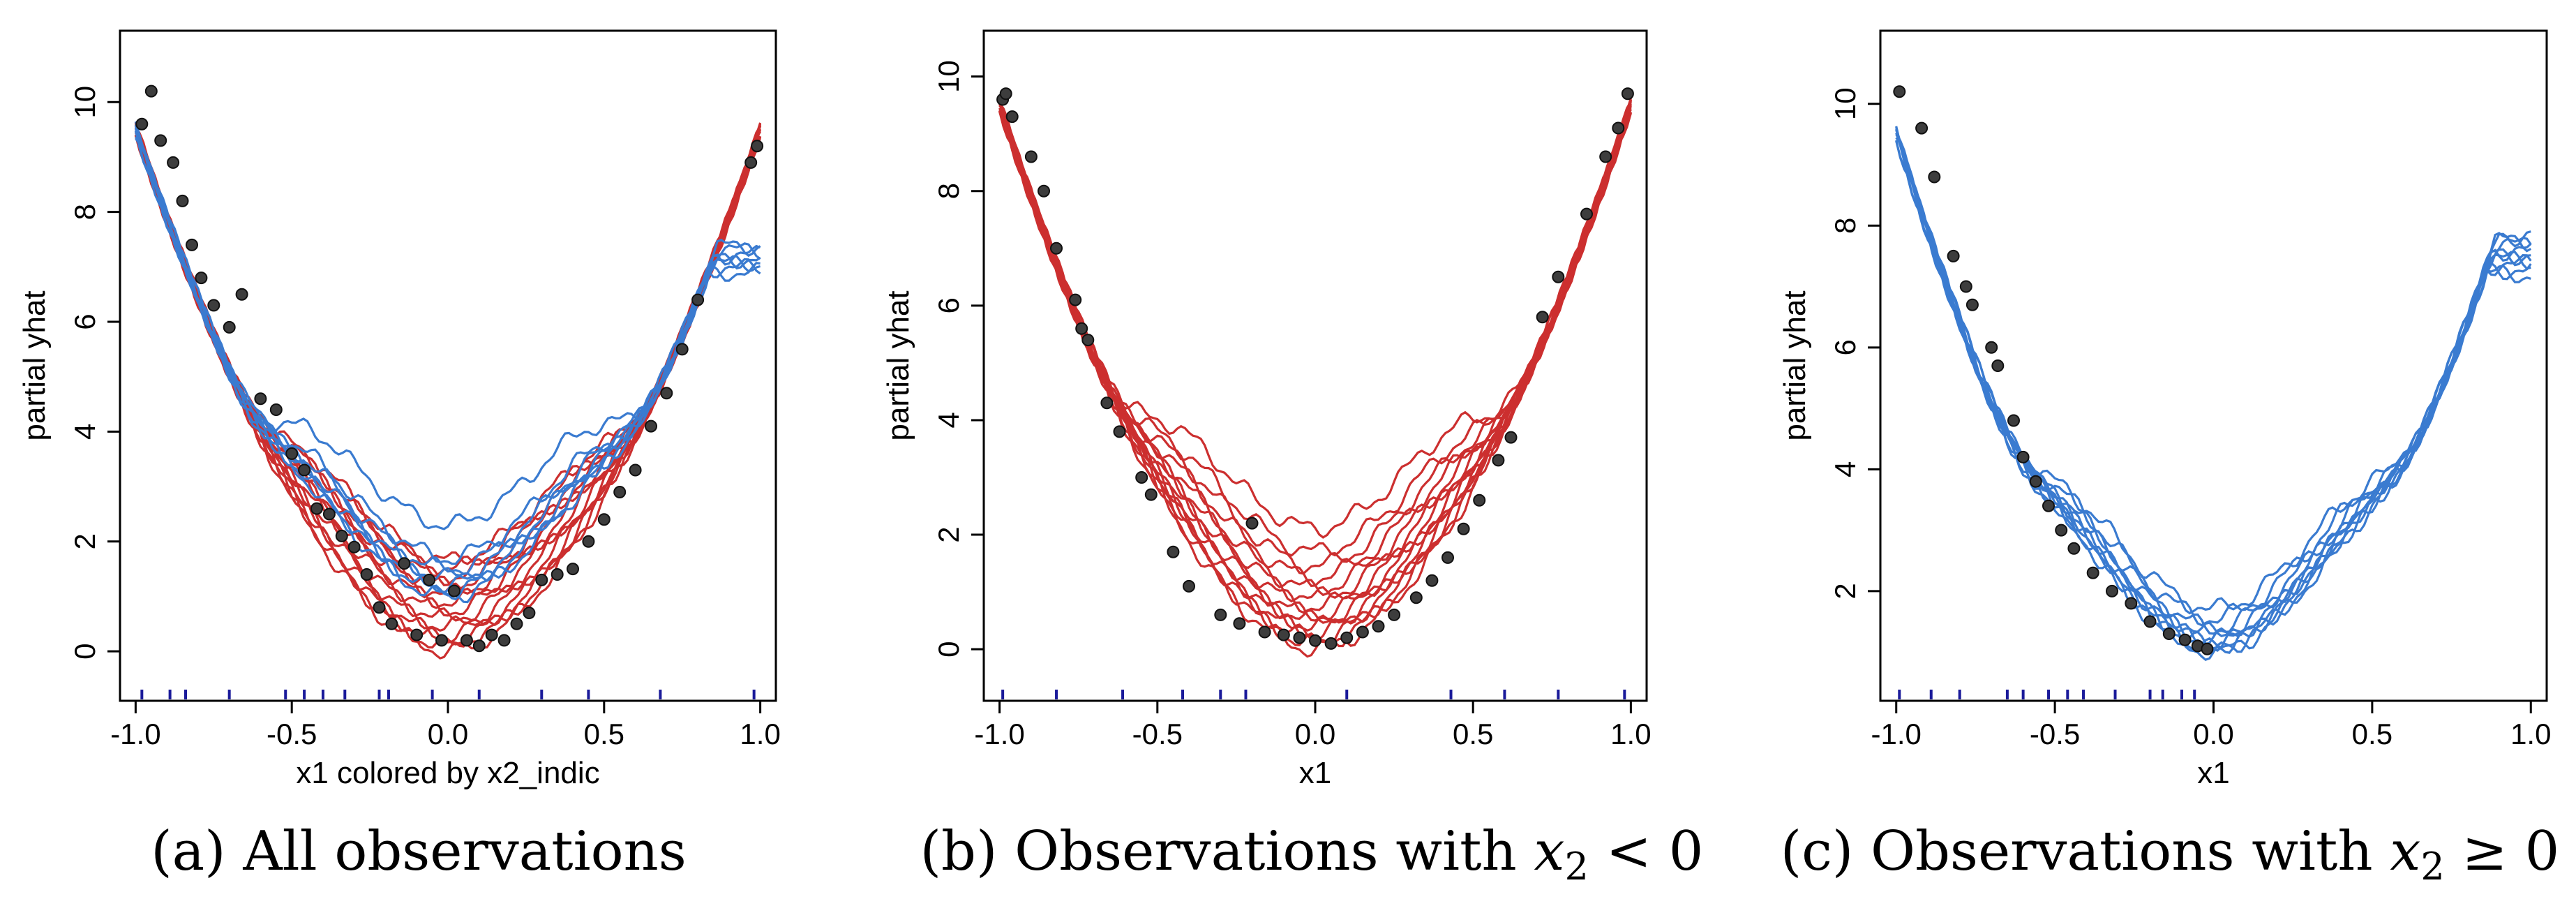 This screenshot has height=906, width=2576. What do you see at coordinates (760, 734) in the screenshot?
I see `panel-a-xtick-label: 1.0` at bounding box center [760, 734].